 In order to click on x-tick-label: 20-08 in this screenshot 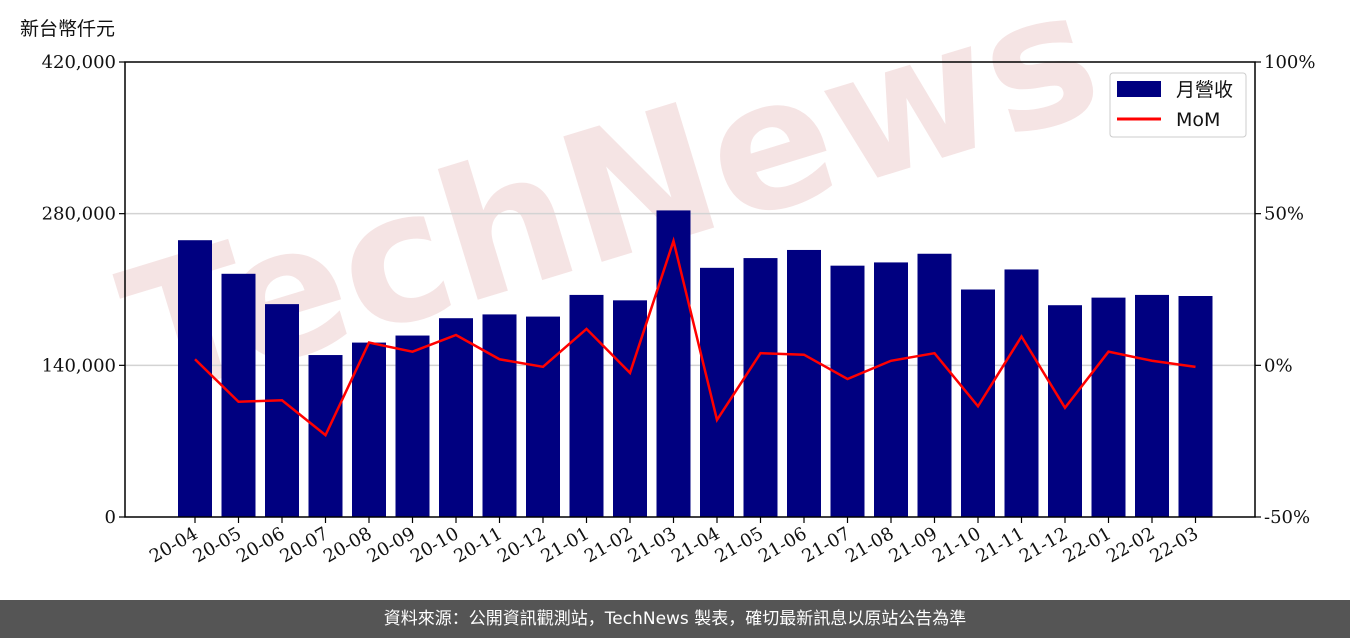, I will do `click(347, 545)`.